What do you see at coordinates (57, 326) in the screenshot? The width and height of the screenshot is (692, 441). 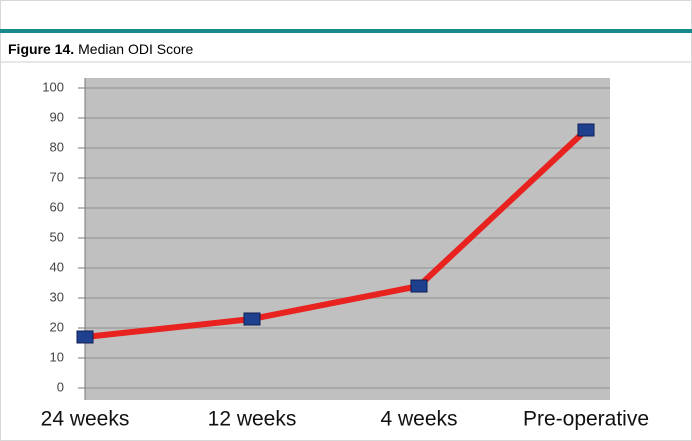 I see `y-tick-label: 20` at bounding box center [57, 326].